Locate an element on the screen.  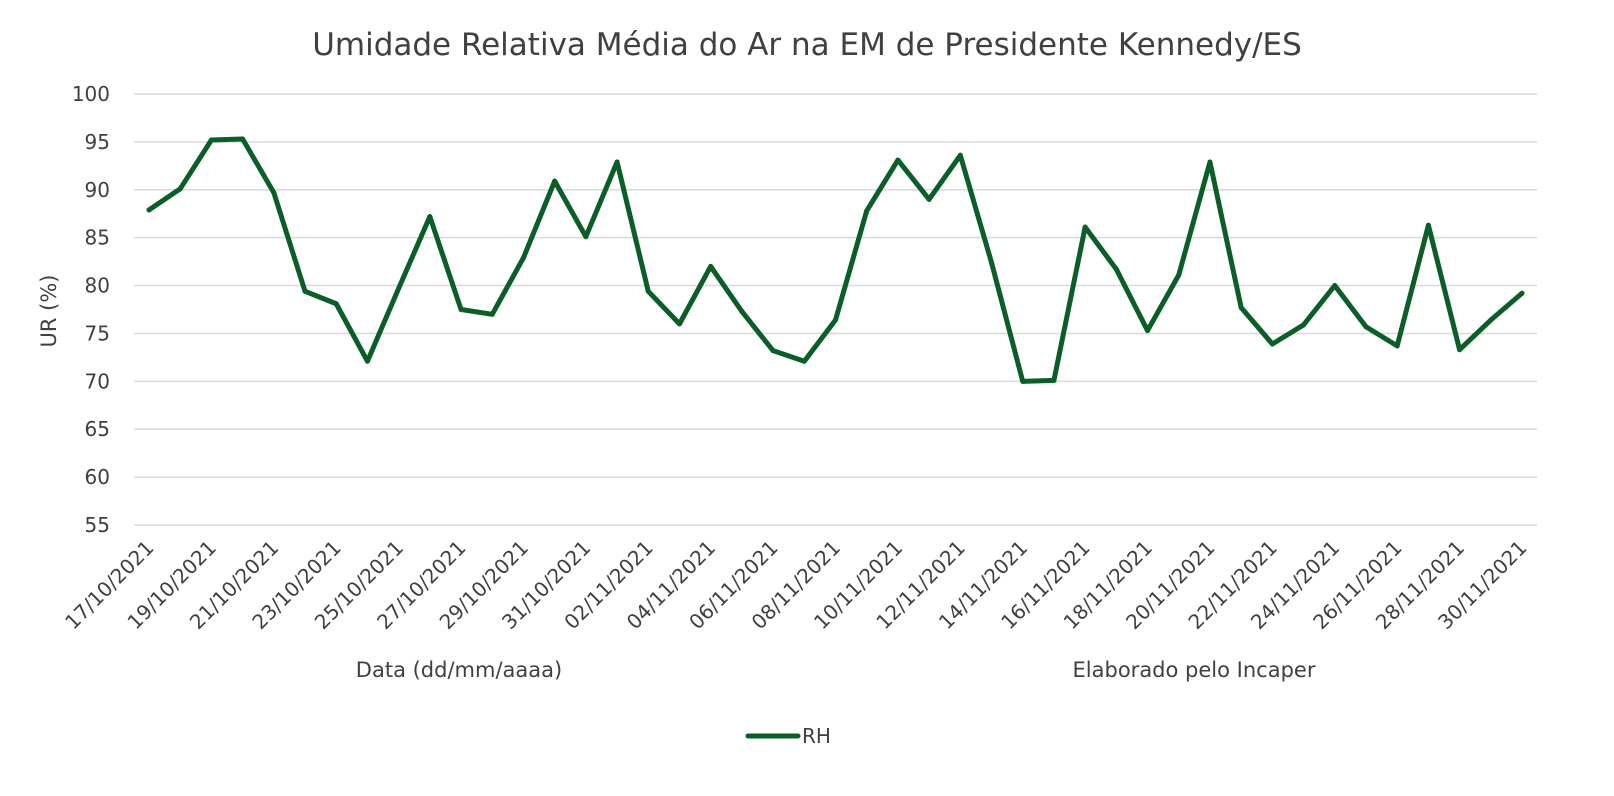
y-axis-ticks: 100 95 90 85 80 75 70 65 60 55 is located at coordinates (91, 309).